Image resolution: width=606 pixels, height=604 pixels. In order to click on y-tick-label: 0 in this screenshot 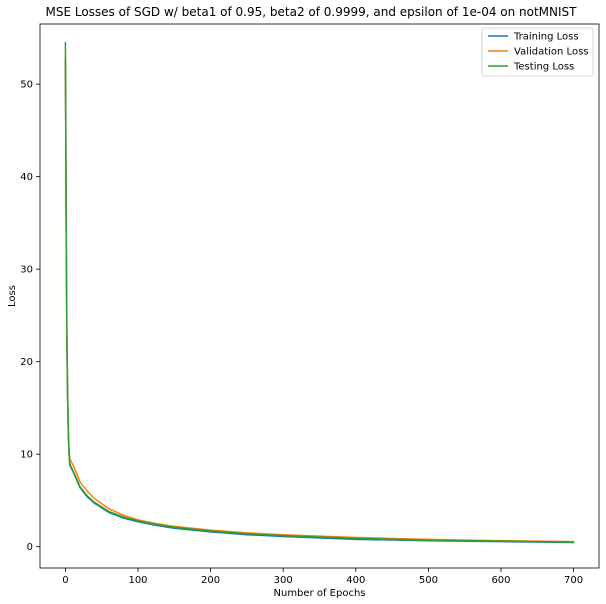, I will do `click(30, 547)`.